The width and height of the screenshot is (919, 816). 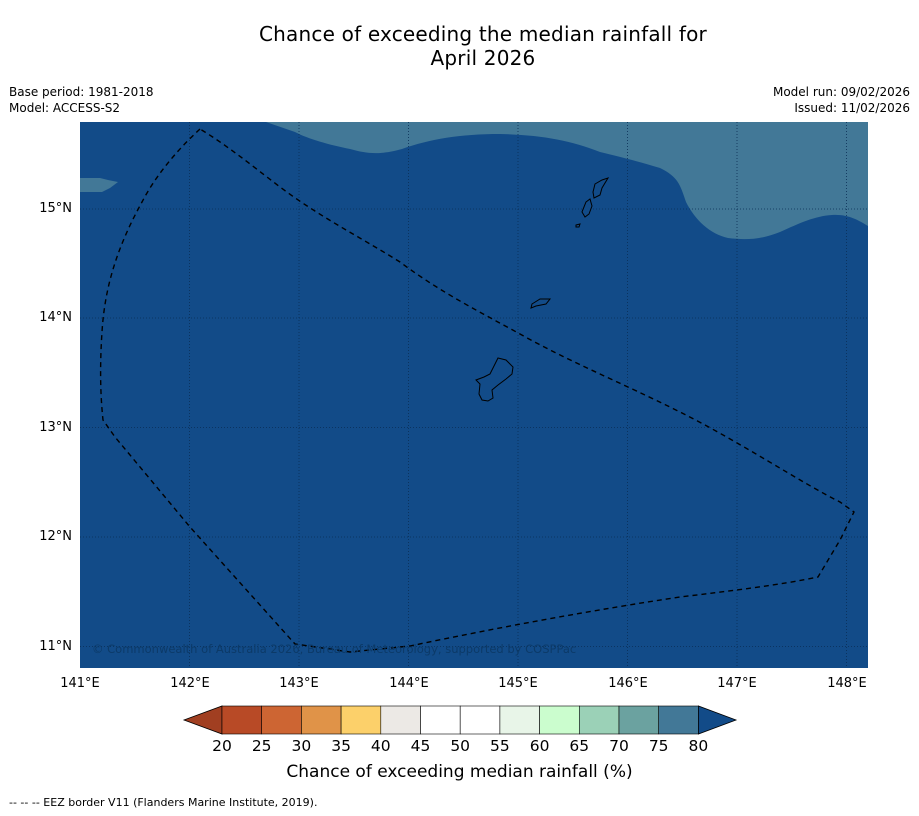 What do you see at coordinates (261, 746) in the screenshot?
I see `colorbar-tick: 25` at bounding box center [261, 746].